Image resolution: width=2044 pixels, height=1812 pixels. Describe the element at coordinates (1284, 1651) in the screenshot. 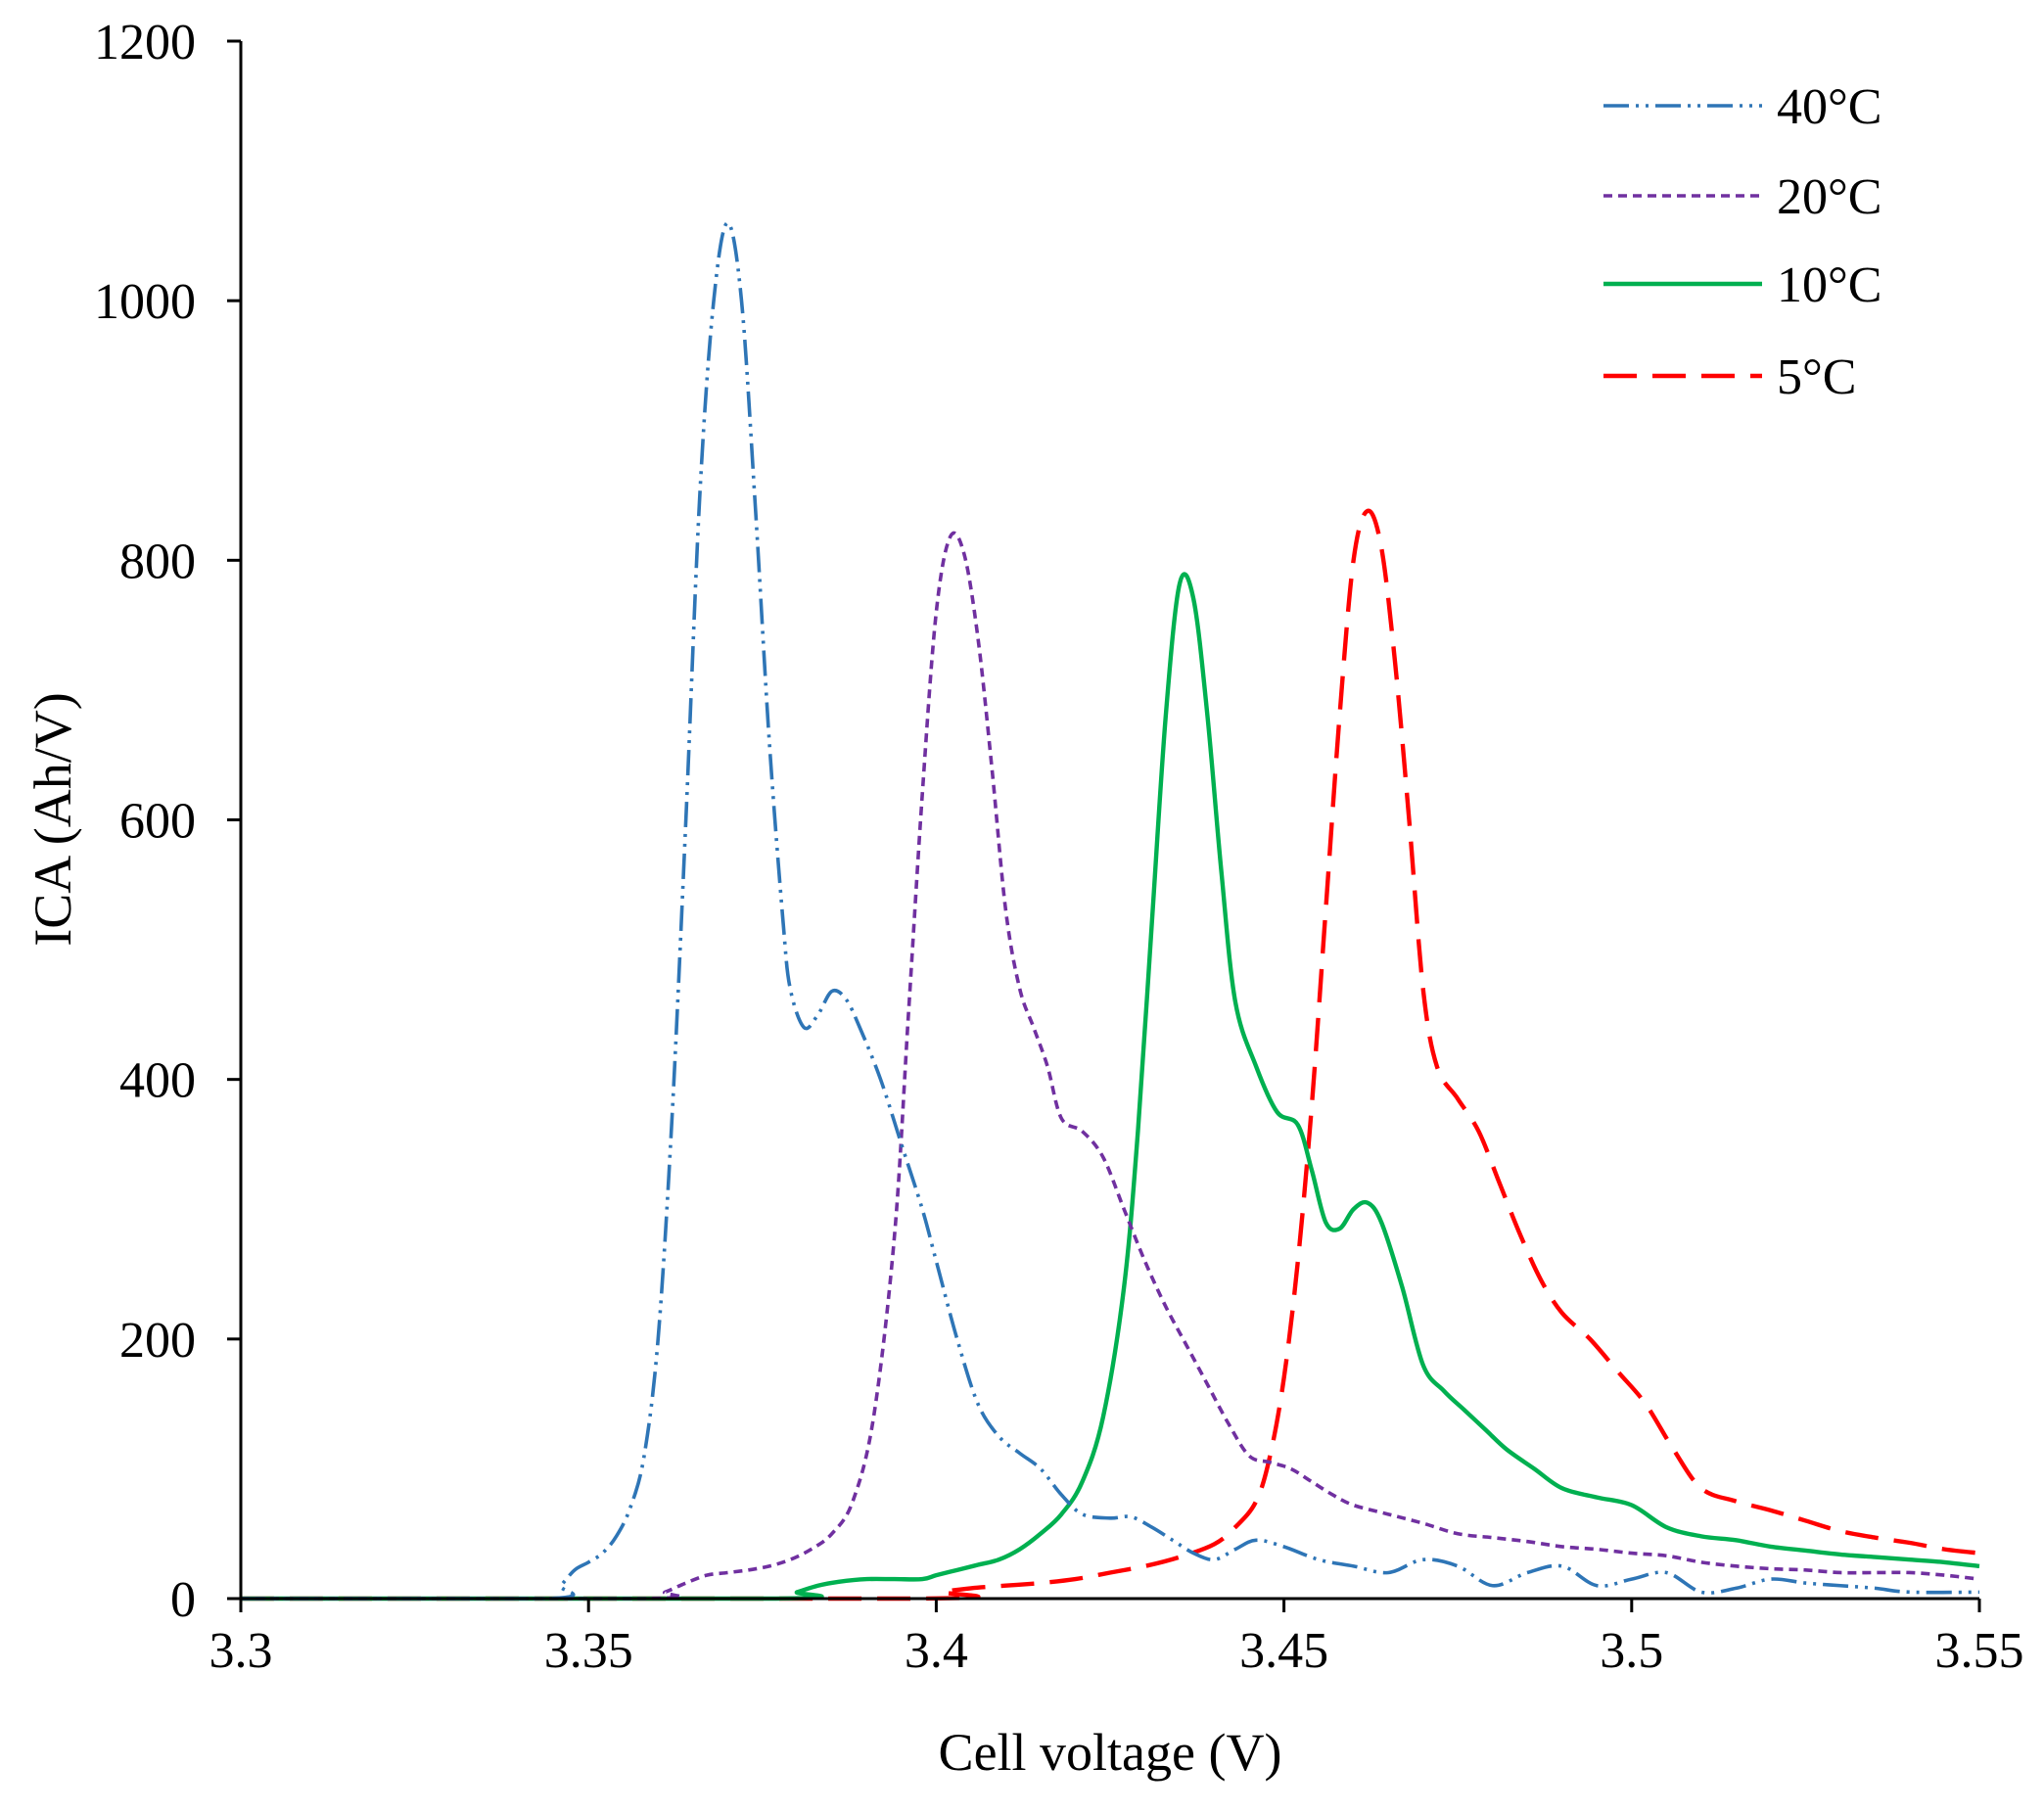

I see `x-tick-label: 3.45` at that location.